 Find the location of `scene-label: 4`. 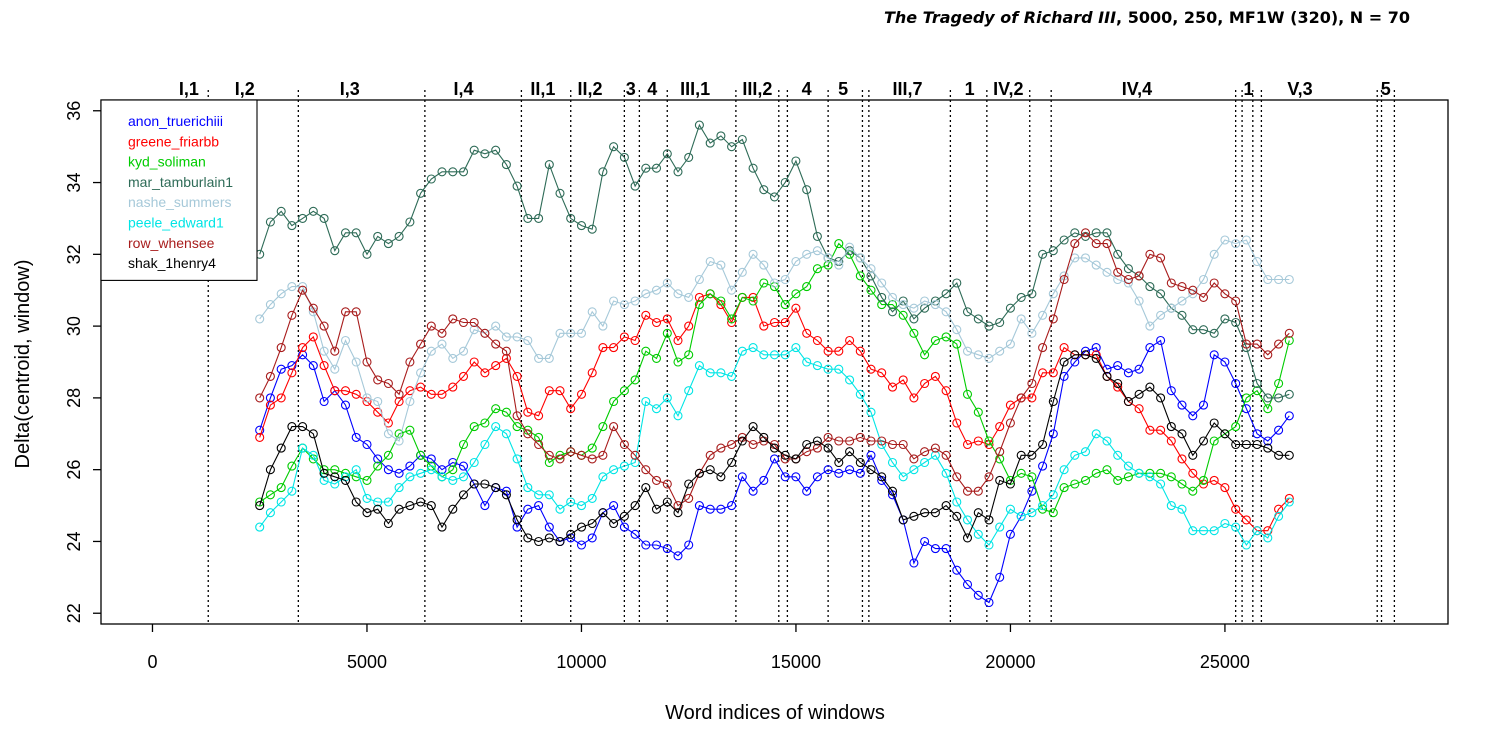

scene-label: 4 is located at coordinates (652, 89).